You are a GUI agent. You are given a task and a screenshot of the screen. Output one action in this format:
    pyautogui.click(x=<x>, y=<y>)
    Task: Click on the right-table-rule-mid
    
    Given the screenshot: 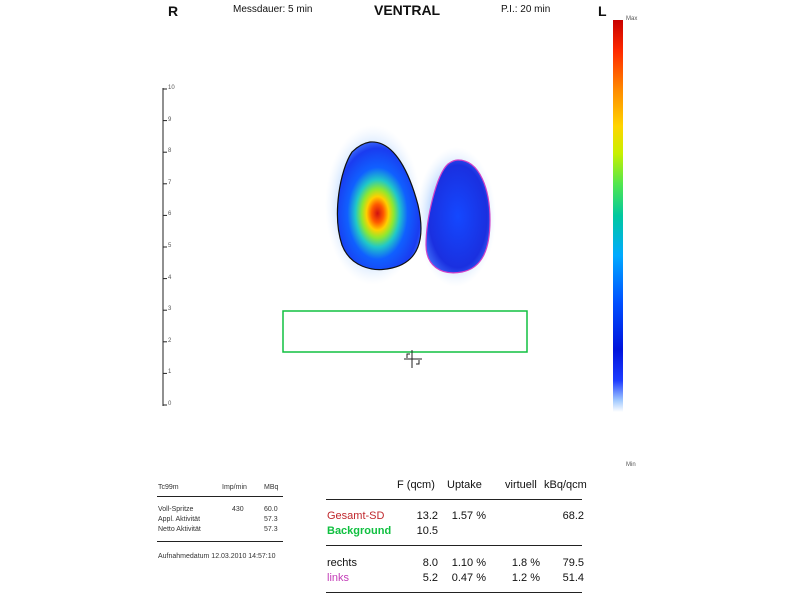 What is the action you would take?
    pyautogui.click(x=454, y=545)
    